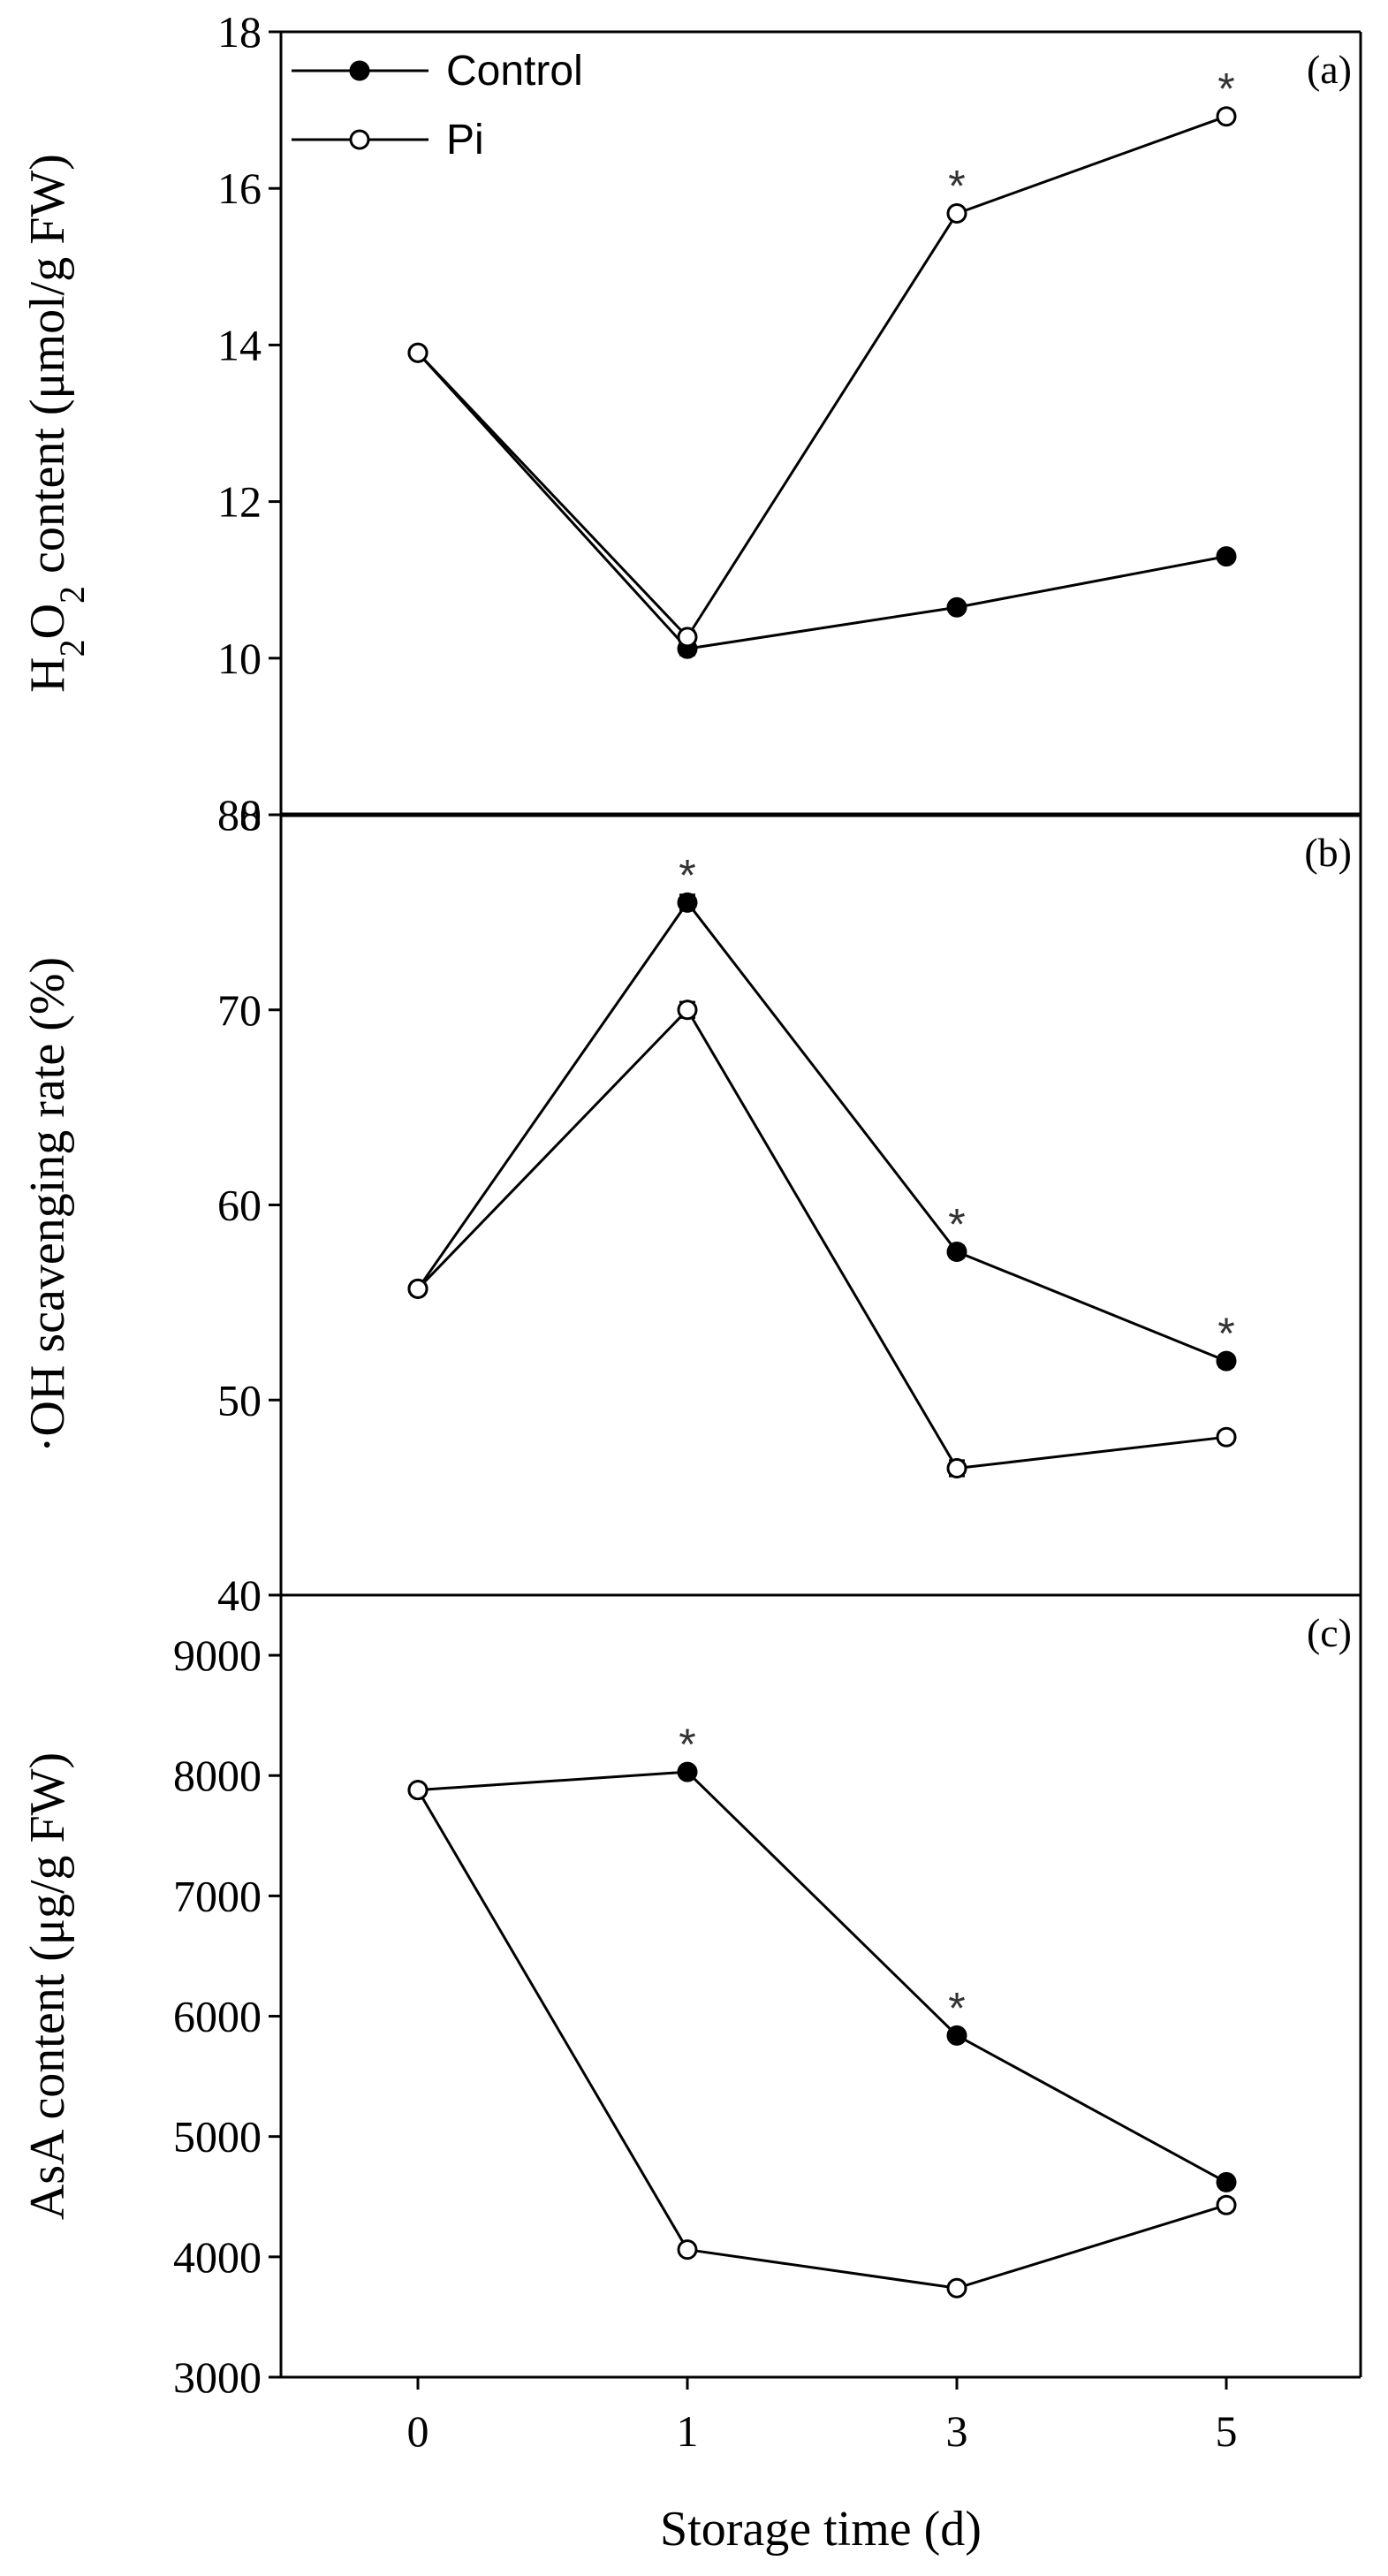  I want to click on legend-label: Pi, so click(465, 140).